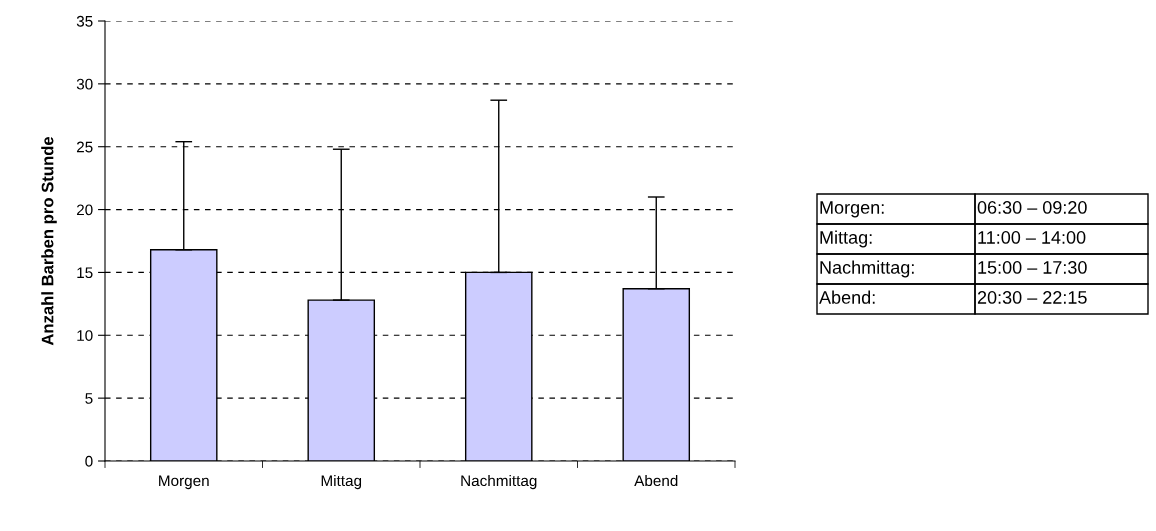 The image size is (1156, 531). What do you see at coordinates (1032, 297) in the screenshot?
I see `text: 20:30 – 22:15` at bounding box center [1032, 297].